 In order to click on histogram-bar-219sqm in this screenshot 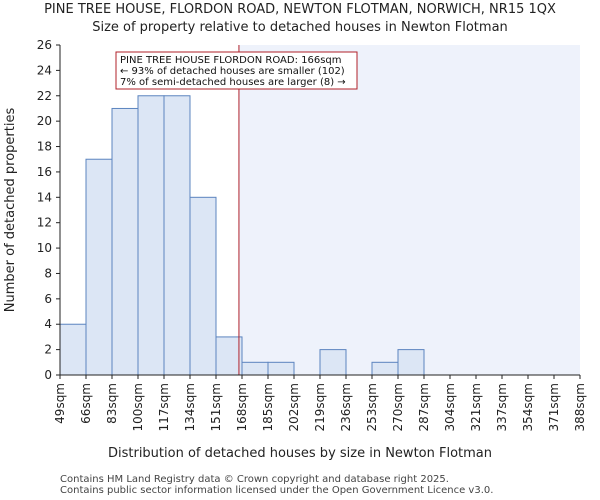, I will do `click(333, 362)`.